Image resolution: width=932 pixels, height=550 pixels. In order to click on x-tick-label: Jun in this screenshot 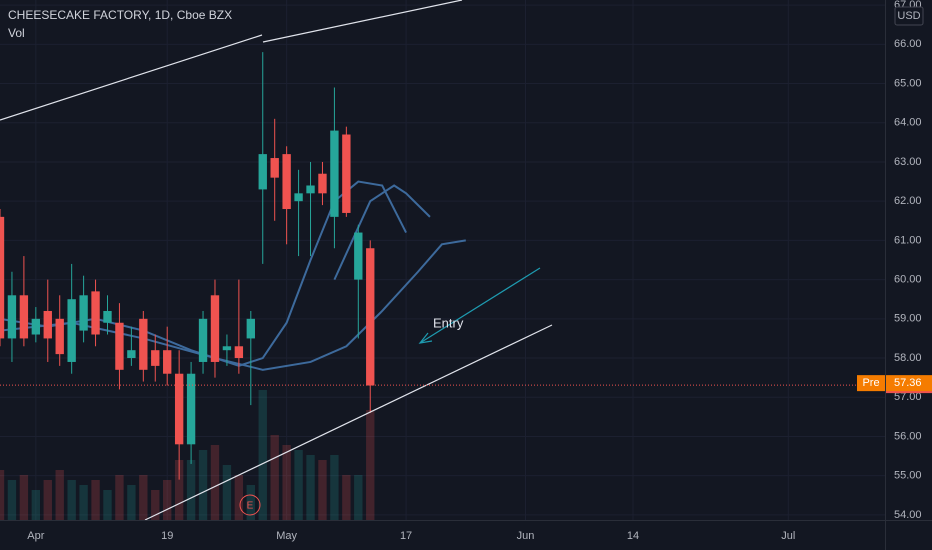, I will do `click(526, 536)`.